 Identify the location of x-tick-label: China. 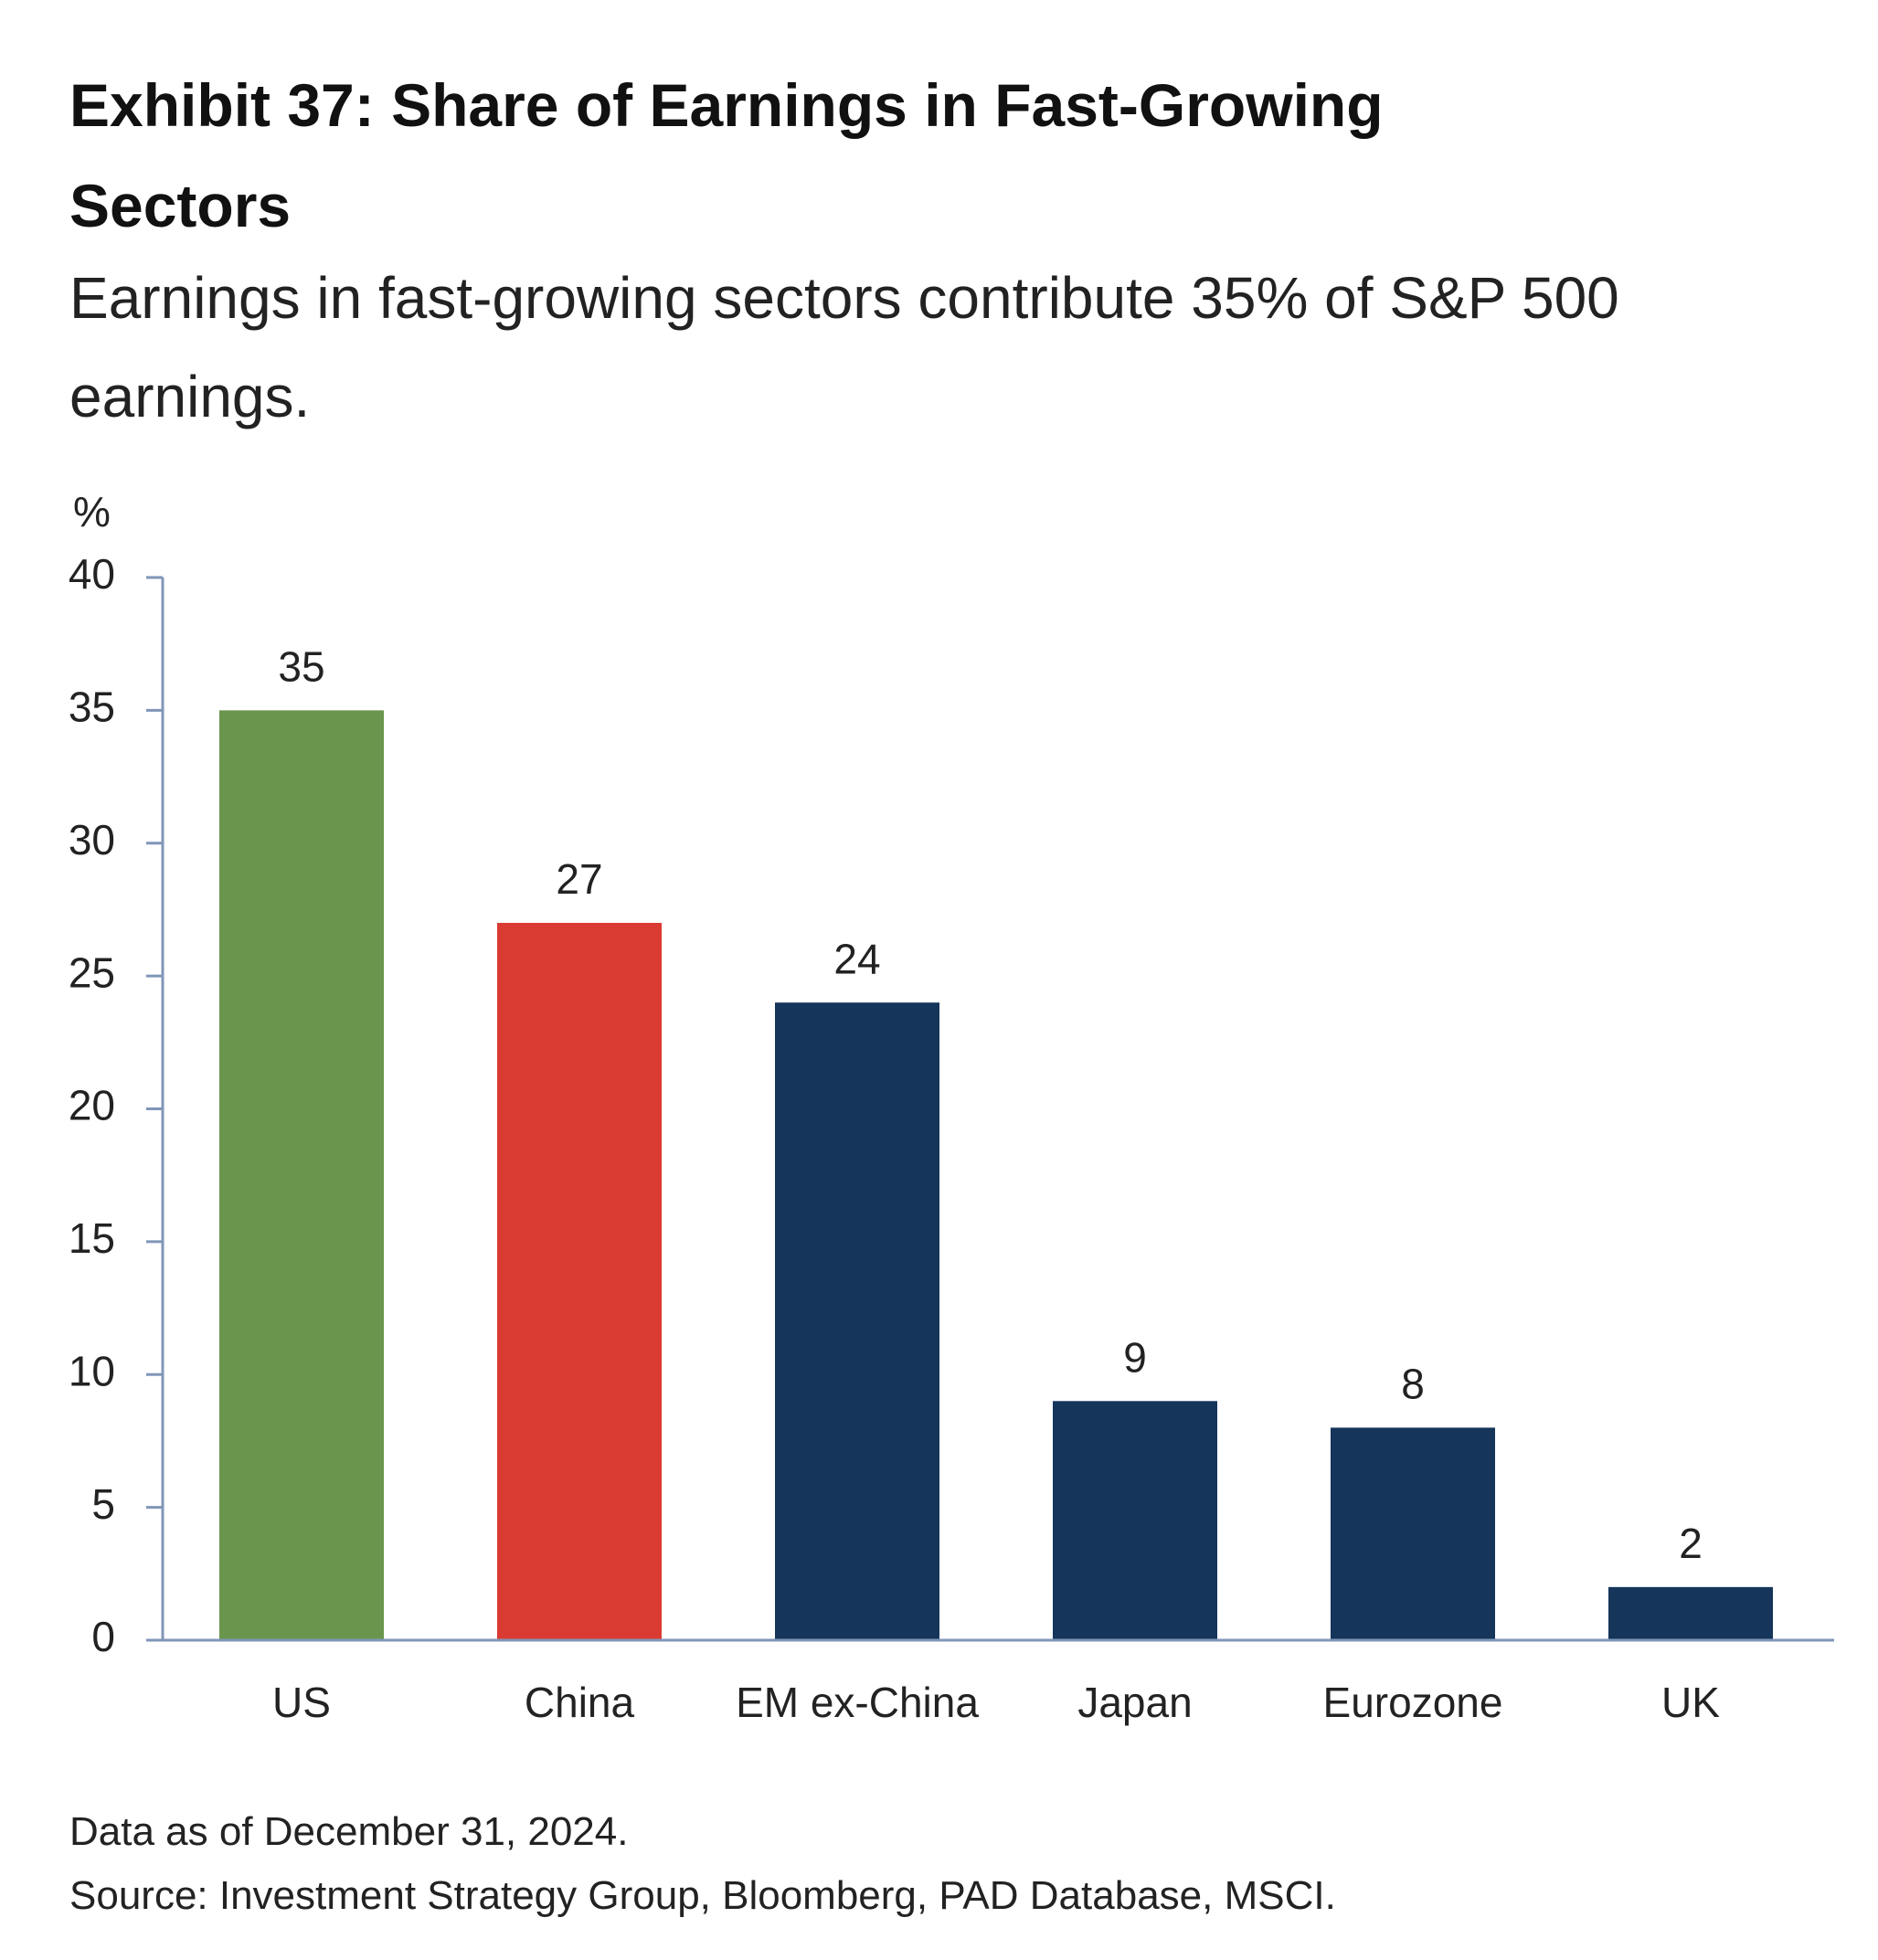
(580, 1703).